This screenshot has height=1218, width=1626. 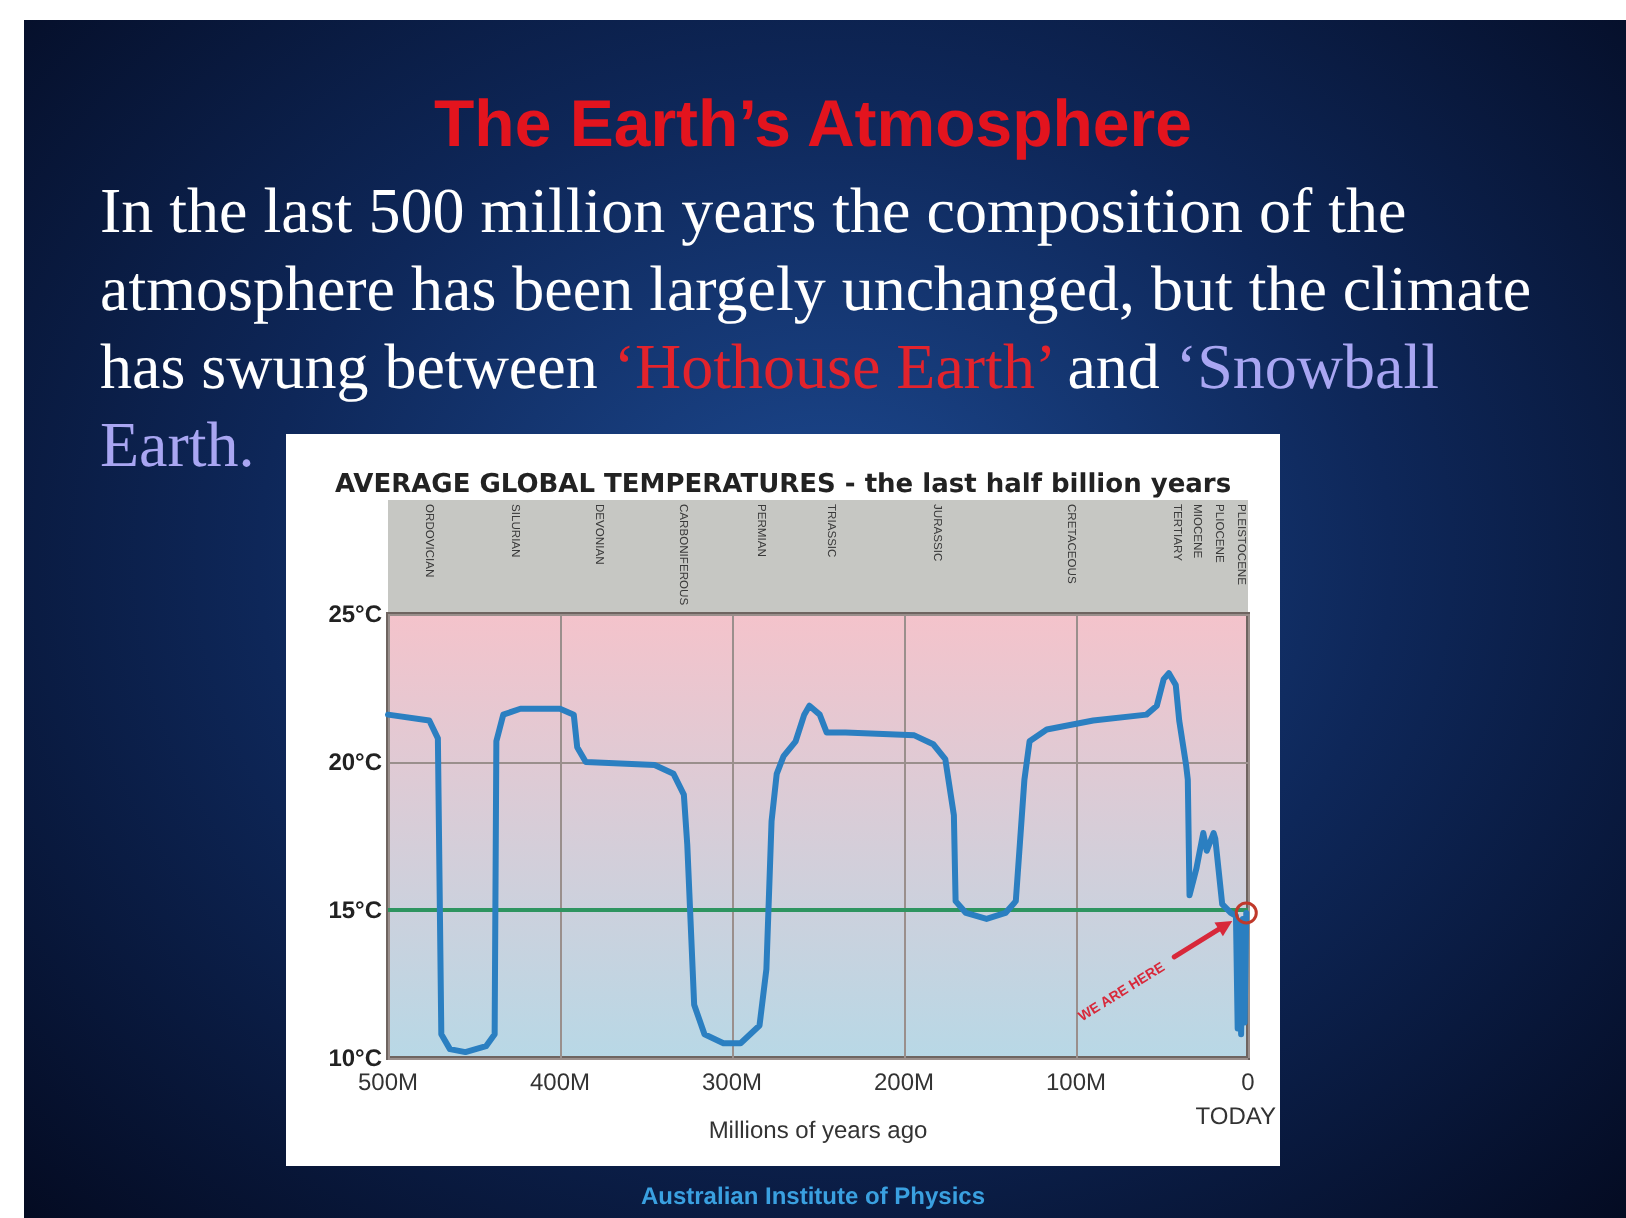 What do you see at coordinates (813, 124) in the screenshot?
I see `chart-title: The Earth’s Atmosphere` at bounding box center [813, 124].